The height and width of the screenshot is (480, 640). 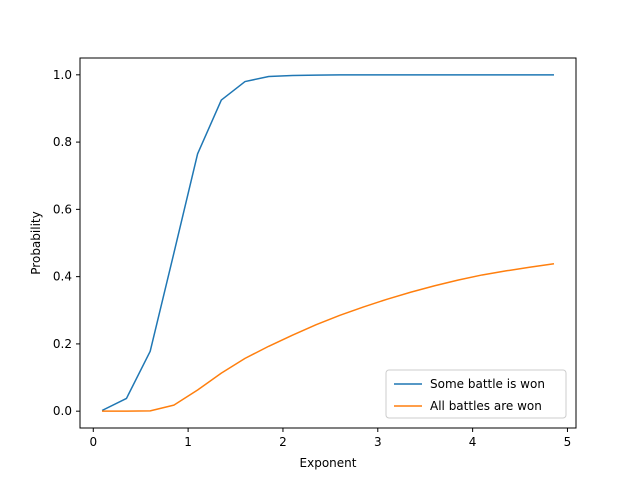 I want to click on x-tick-label: 1, so click(x=188, y=442).